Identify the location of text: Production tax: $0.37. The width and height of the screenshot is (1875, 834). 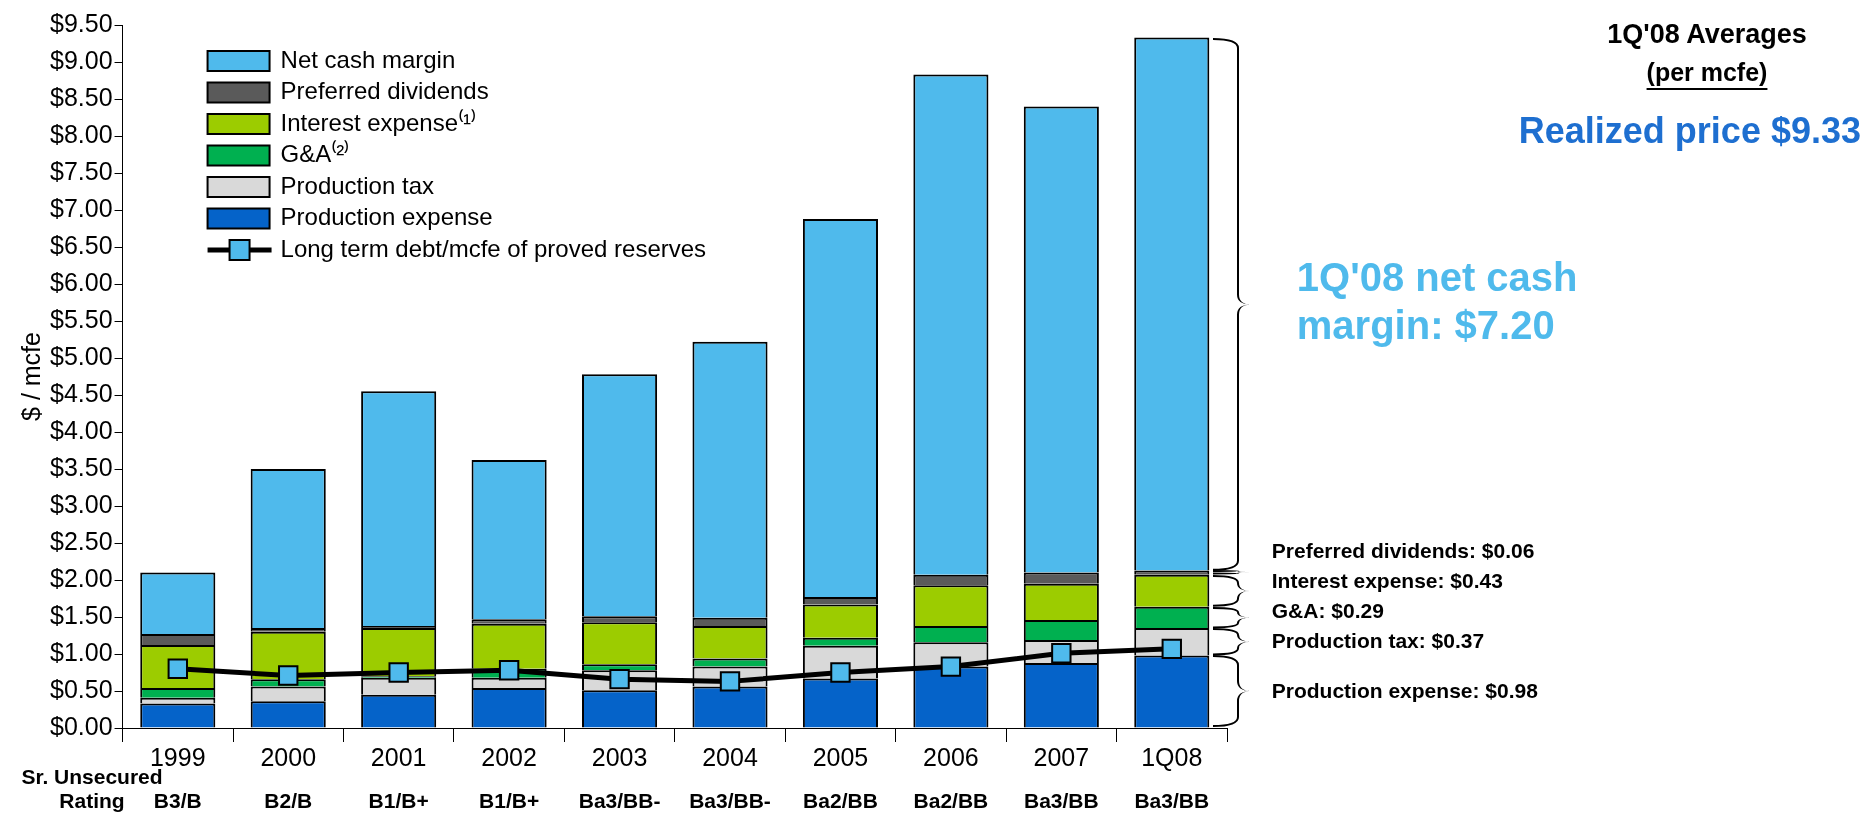
(1378, 640).